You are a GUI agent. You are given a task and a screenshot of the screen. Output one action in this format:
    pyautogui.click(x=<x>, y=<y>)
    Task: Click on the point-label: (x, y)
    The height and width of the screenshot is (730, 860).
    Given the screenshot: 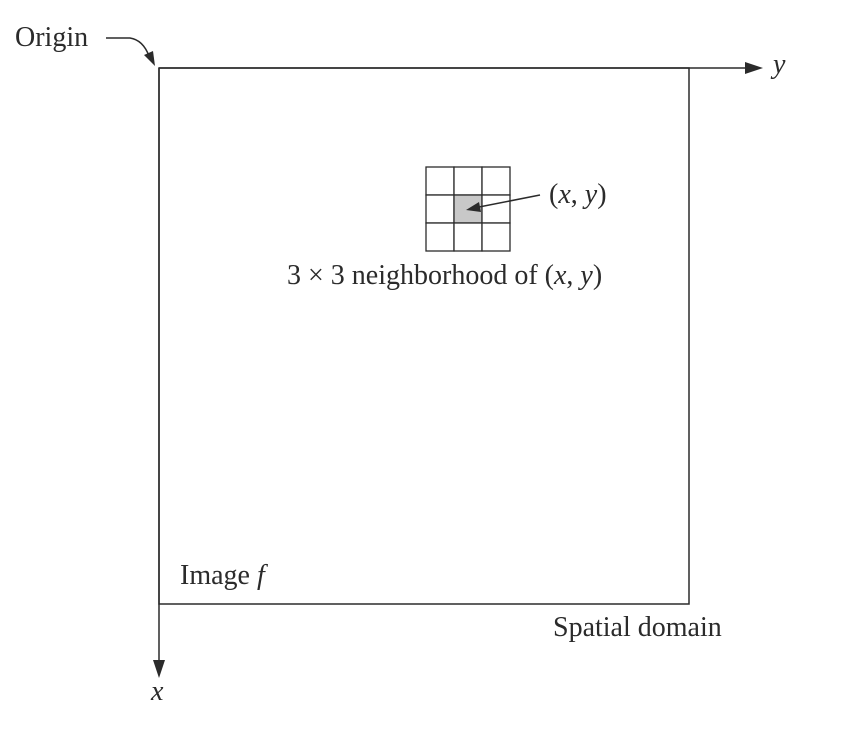 What is the action you would take?
    pyautogui.click(x=578, y=194)
    